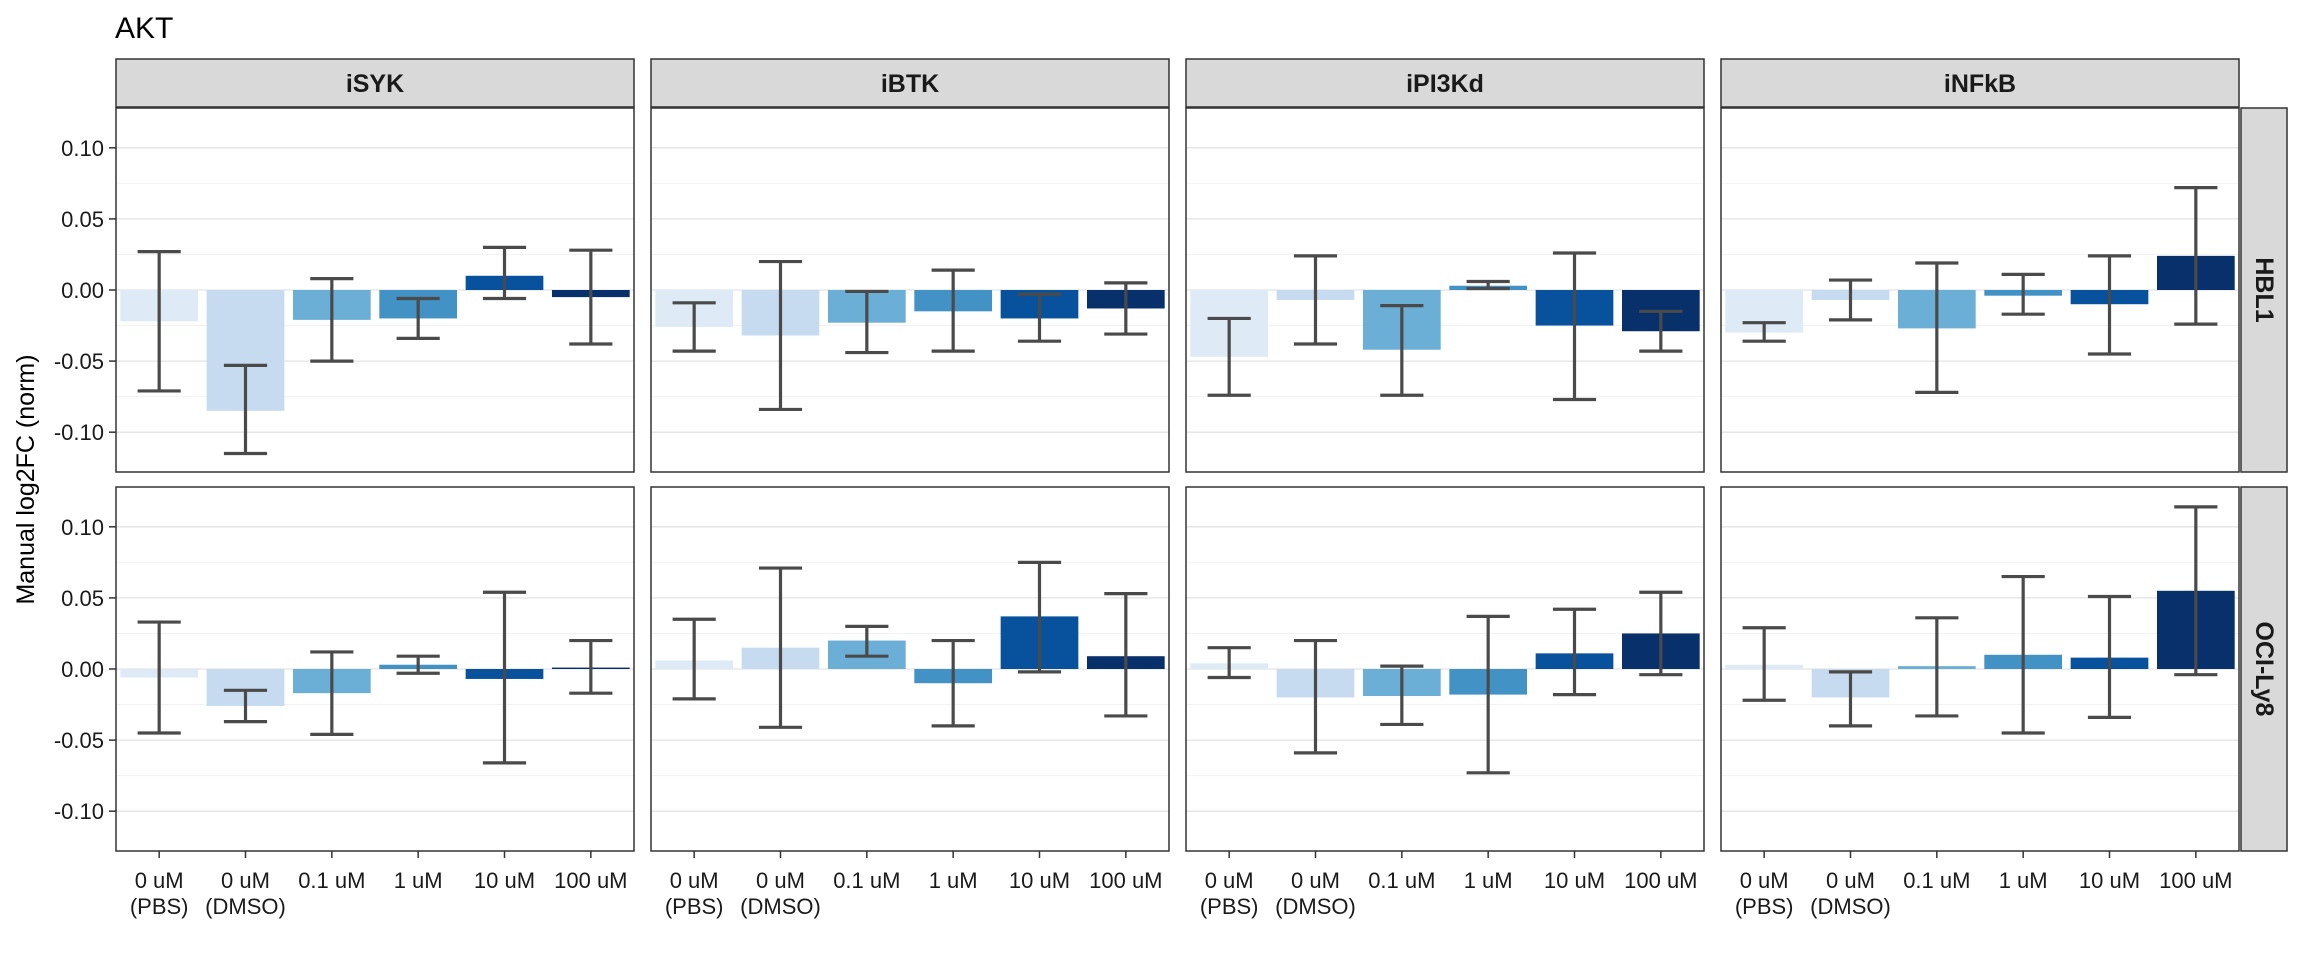 The width and height of the screenshot is (2304, 960). I want to click on facet-strip-label: HBL1, so click(2264, 289).